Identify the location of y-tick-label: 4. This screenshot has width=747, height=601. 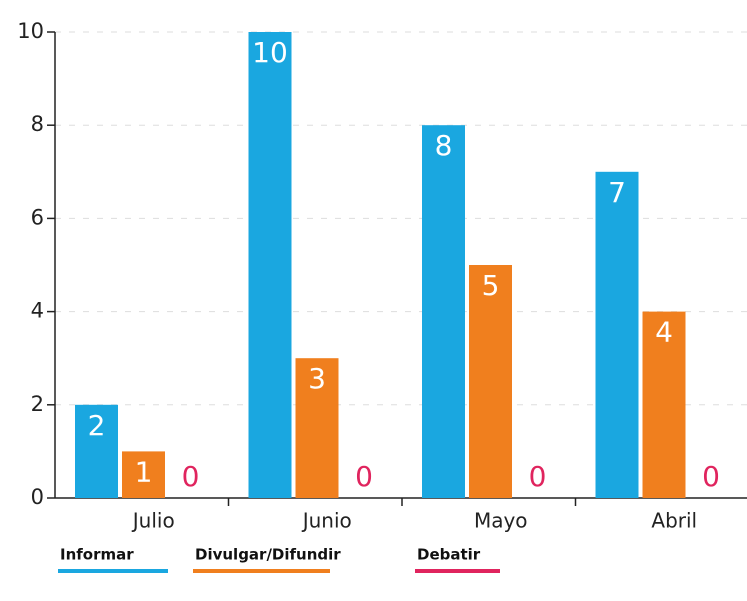
(37, 311).